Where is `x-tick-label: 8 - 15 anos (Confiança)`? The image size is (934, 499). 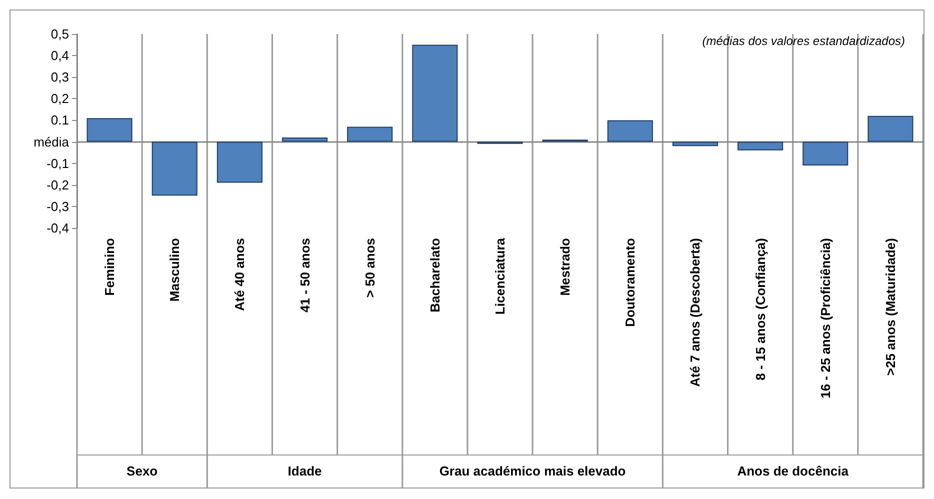 x-tick-label: 8 - 15 anos (Confiança) is located at coordinates (760, 309).